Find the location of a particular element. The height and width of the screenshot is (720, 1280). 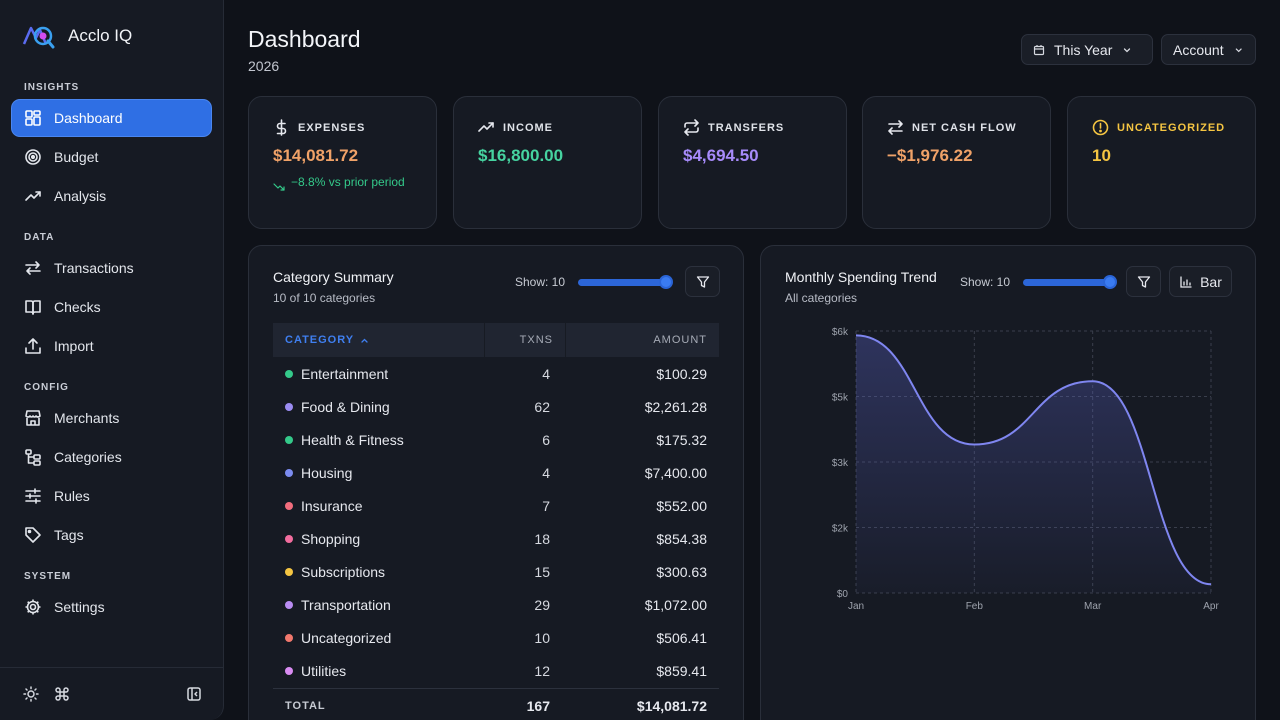

table-row: Health & Fitness 6 $175.32 is located at coordinates (496, 439).